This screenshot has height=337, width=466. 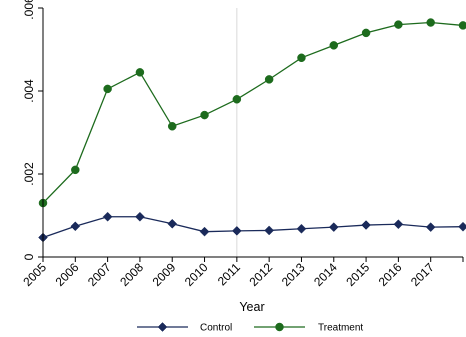 What do you see at coordinates (251, 307) in the screenshot?
I see `x-axis-title: Year` at bounding box center [251, 307].